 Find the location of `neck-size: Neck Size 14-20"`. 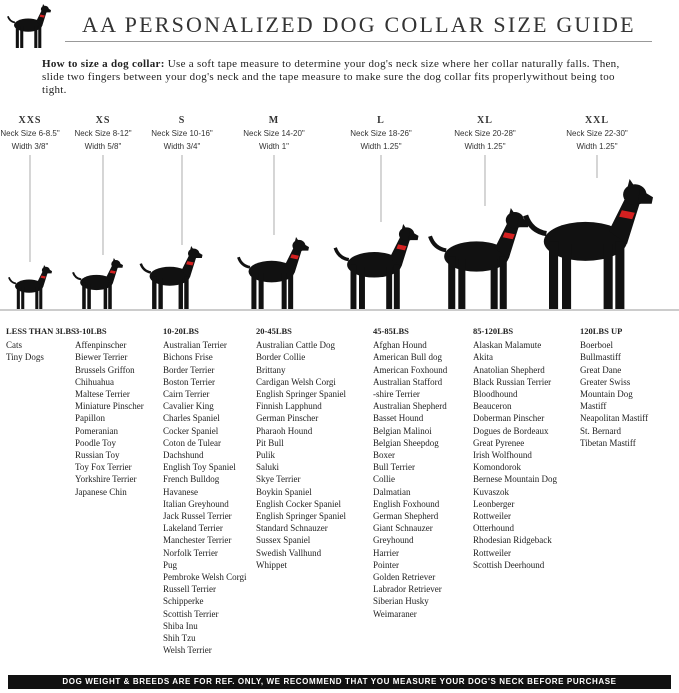

neck-size: Neck Size 14-20" is located at coordinates (274, 133).